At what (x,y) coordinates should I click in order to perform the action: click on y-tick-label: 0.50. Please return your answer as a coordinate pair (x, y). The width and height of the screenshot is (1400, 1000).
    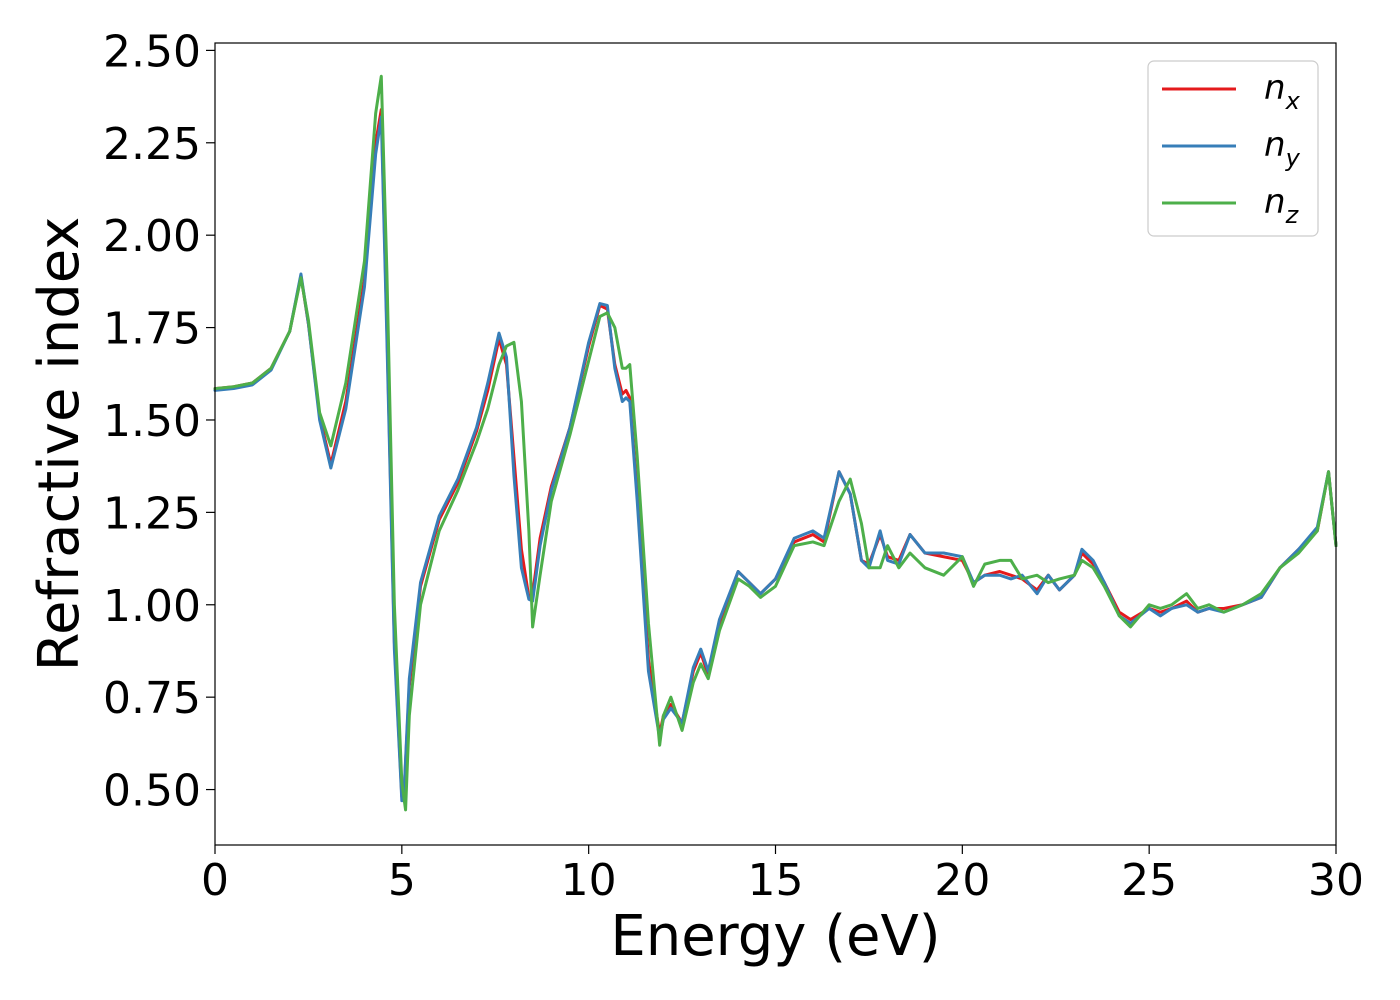
    Looking at the image, I should click on (152, 791).